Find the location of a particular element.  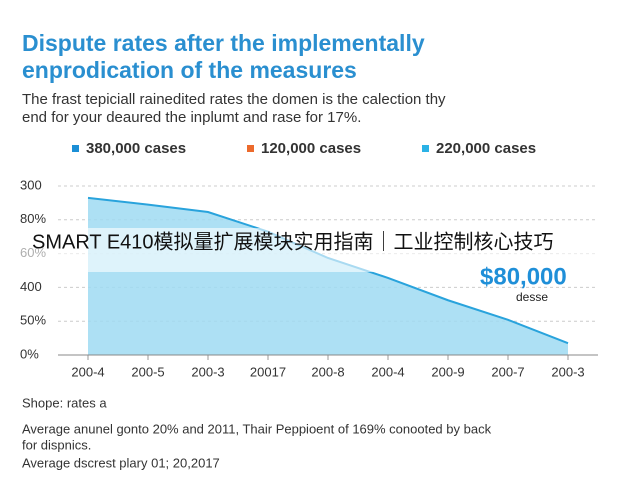

x-tick-label: 20017 is located at coordinates (268, 371).